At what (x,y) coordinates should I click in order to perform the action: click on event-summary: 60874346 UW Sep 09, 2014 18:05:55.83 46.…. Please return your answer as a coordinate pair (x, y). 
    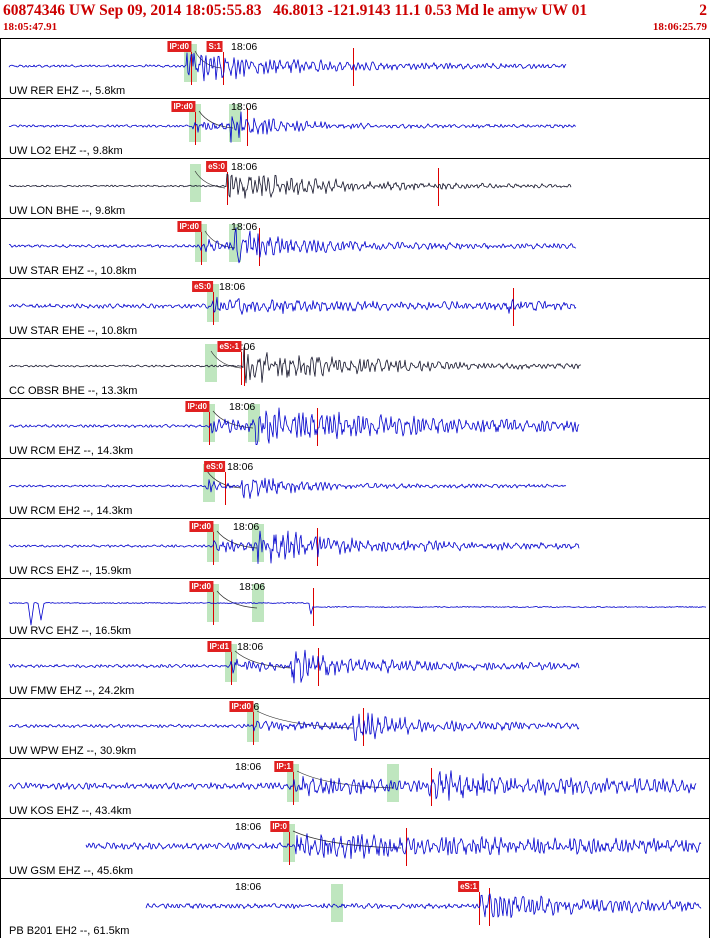
    Looking at the image, I should click on (295, 10).